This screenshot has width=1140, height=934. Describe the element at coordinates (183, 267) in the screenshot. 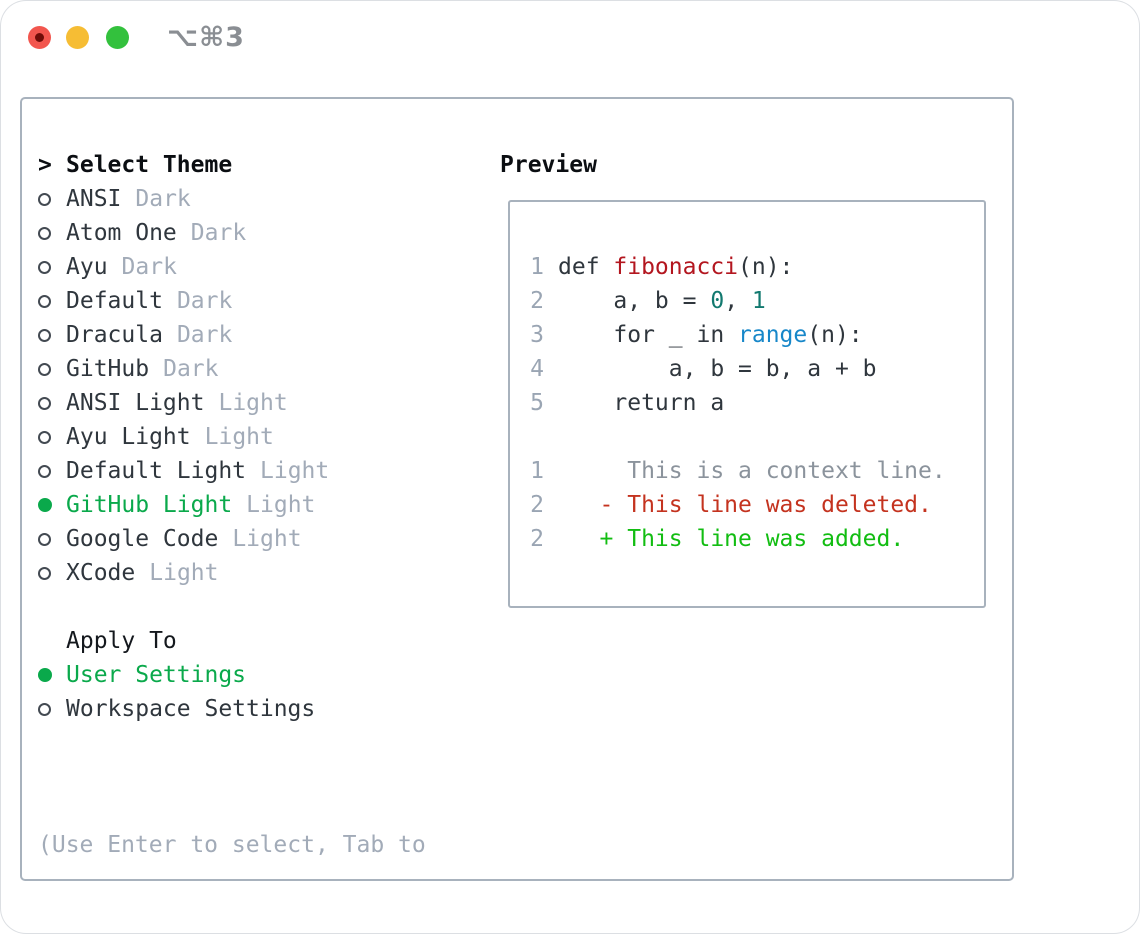

I see `theme-option-ayu: Ayu Dark` at that location.